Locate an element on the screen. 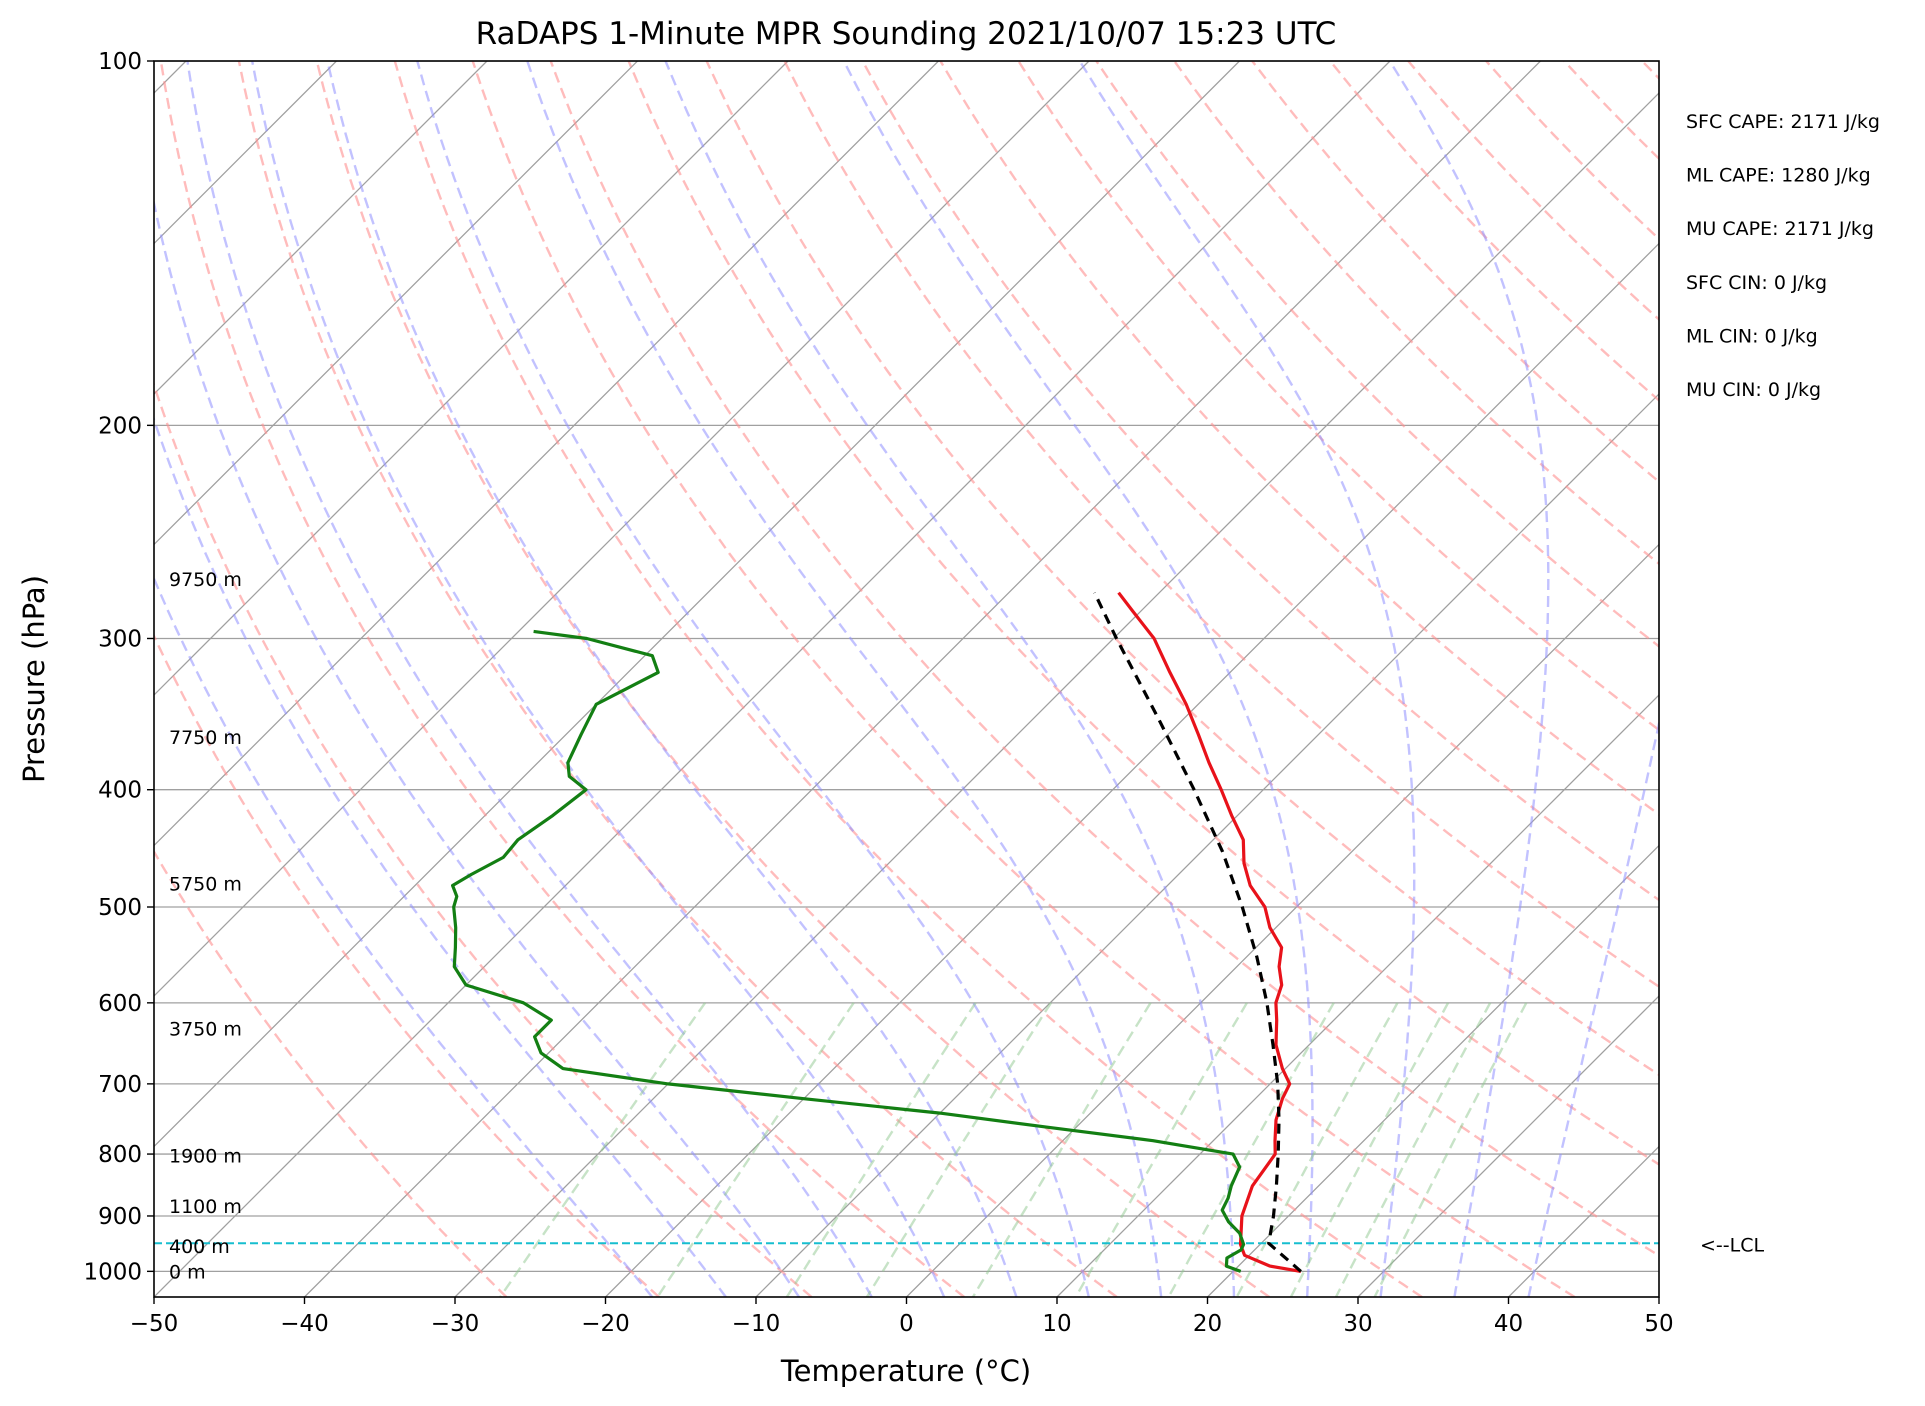 The width and height of the screenshot is (1925, 1406). y-axis-ticks: 100 200 300 400 500 600 700 800 900 1000 is located at coordinates (118, 667).